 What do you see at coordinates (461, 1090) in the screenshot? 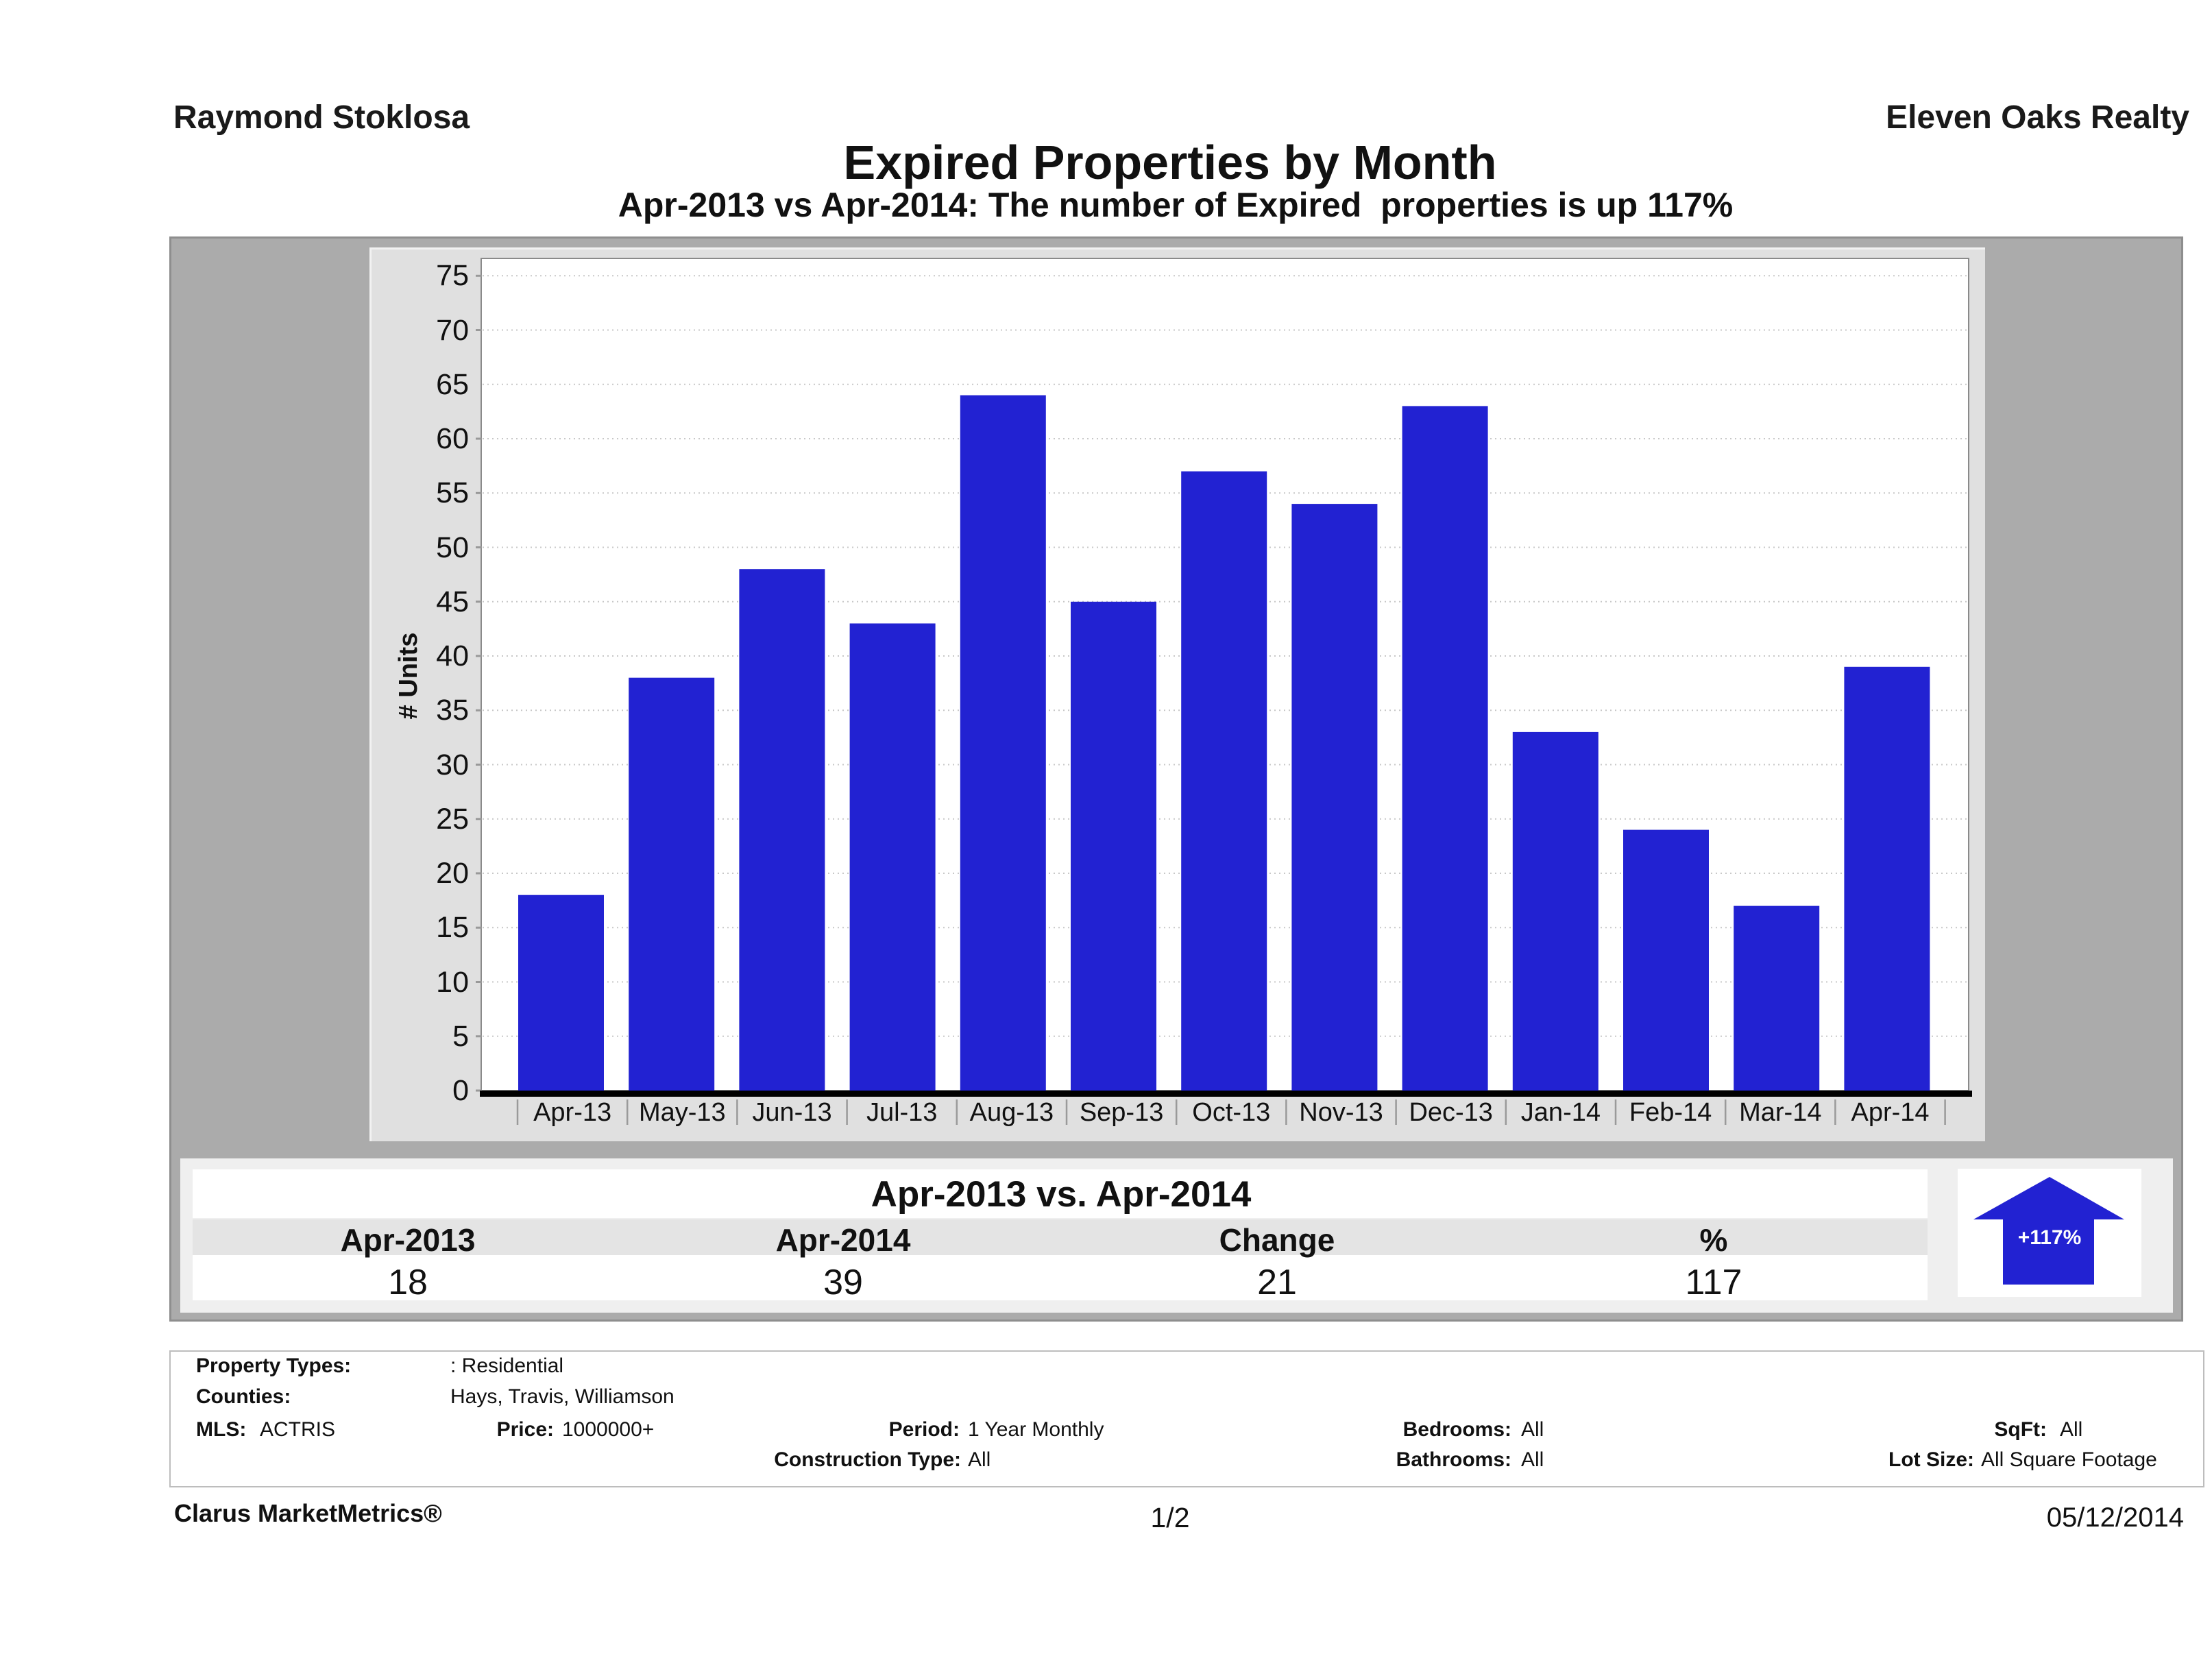
I see `svg-text: 0` at bounding box center [461, 1090].